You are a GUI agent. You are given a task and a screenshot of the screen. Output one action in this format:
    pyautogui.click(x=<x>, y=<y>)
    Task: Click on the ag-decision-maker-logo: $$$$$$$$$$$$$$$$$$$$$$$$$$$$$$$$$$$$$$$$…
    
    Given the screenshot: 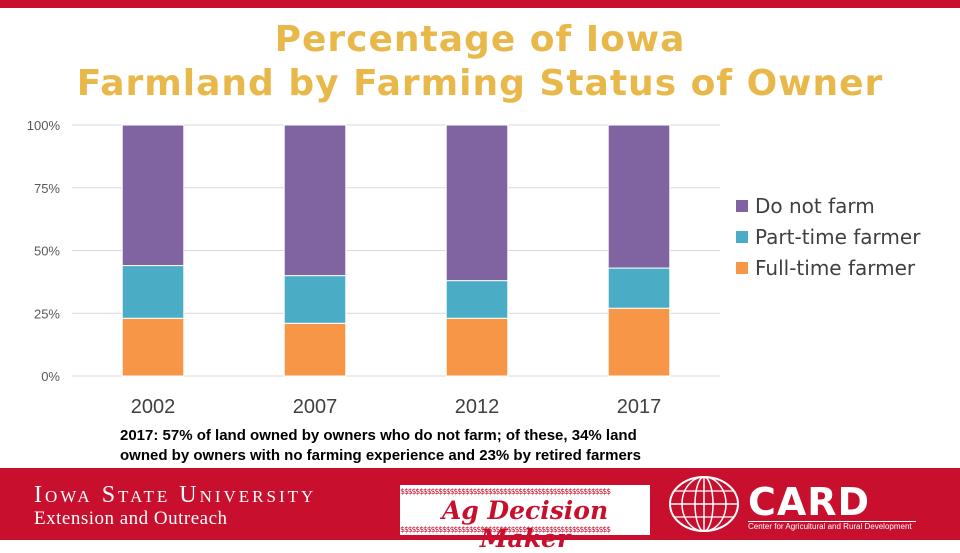 What is the action you would take?
    pyautogui.click(x=525, y=519)
    